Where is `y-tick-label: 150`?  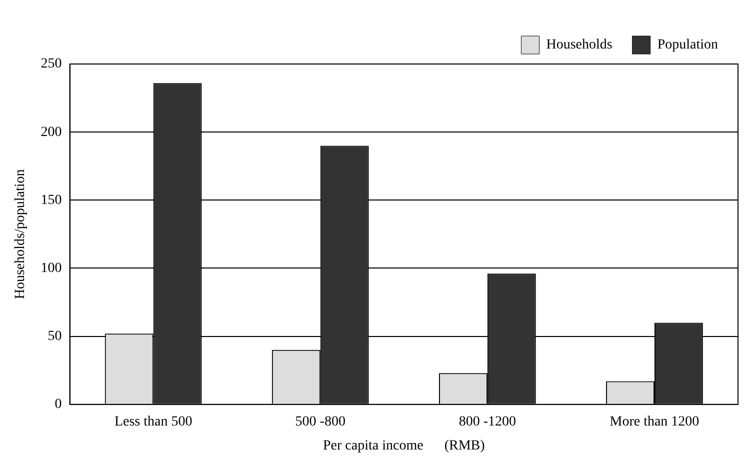 y-tick-label: 150 is located at coordinates (51, 200).